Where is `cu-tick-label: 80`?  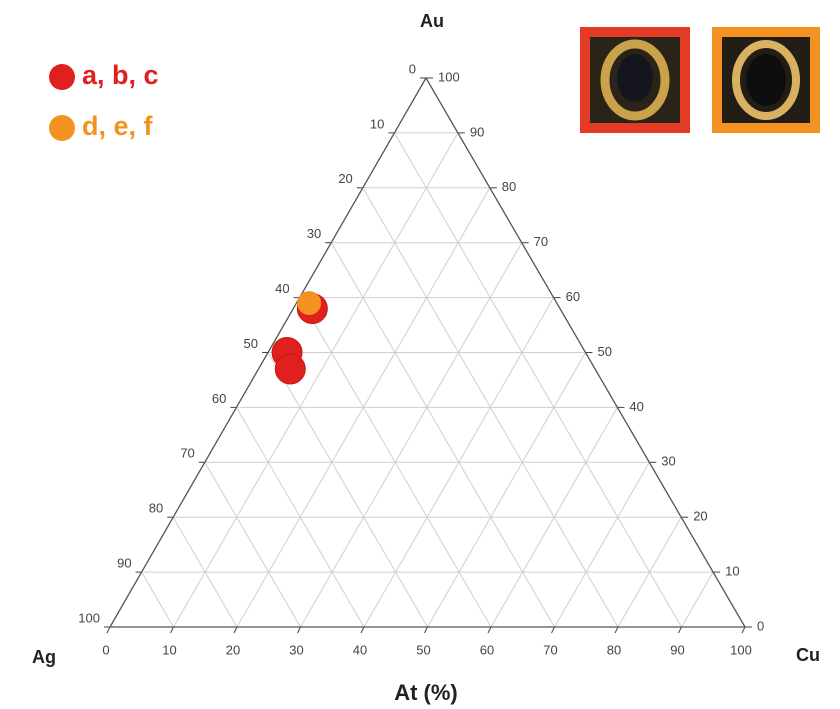 cu-tick-label: 80 is located at coordinates (614, 649).